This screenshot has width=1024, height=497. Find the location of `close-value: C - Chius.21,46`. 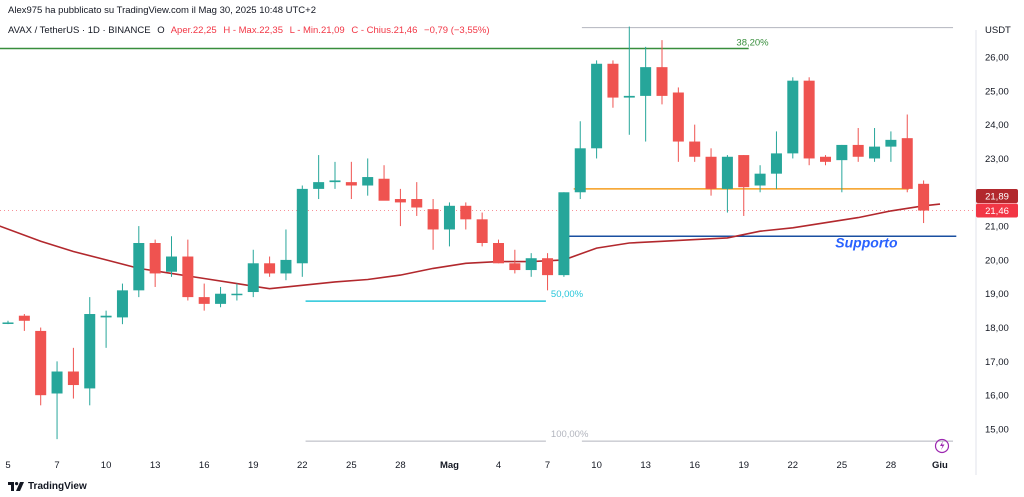

close-value: C - Chius.21,46 is located at coordinates (384, 30).